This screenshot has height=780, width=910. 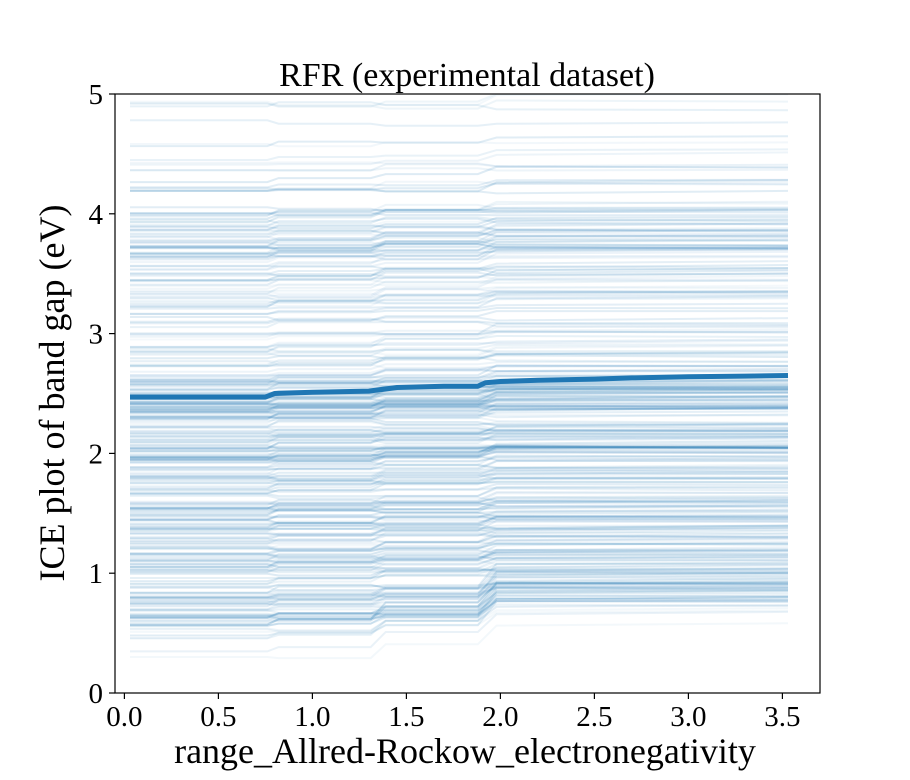 I want to click on y-tick-label: 3, so click(x=96, y=335).